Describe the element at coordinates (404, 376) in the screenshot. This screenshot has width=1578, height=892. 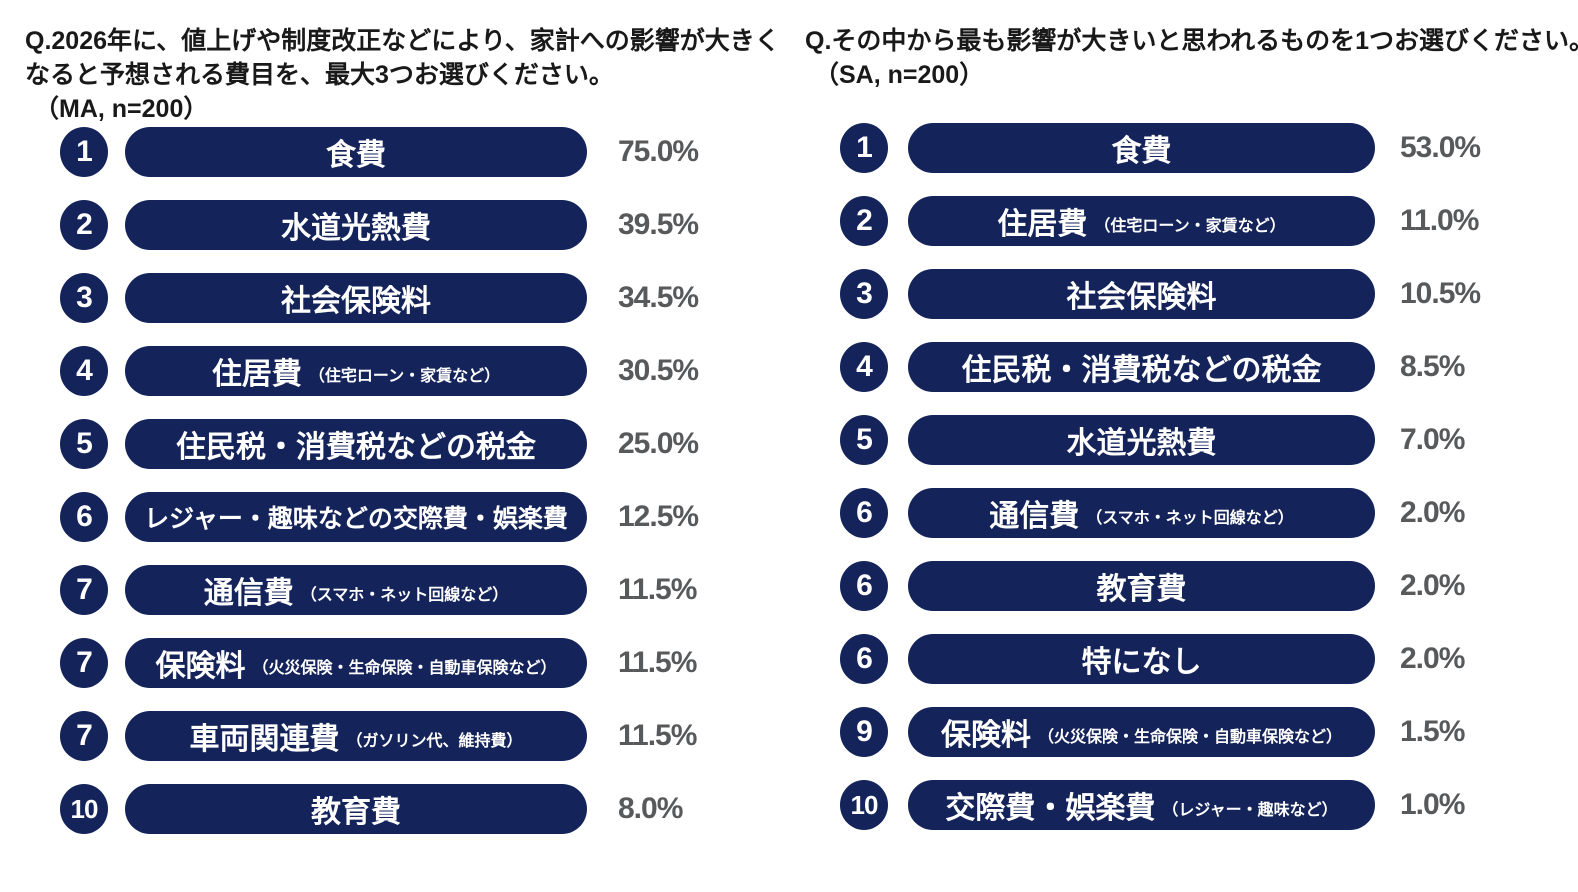
I see `category-note: （住宅ローン・家賃など）` at that location.